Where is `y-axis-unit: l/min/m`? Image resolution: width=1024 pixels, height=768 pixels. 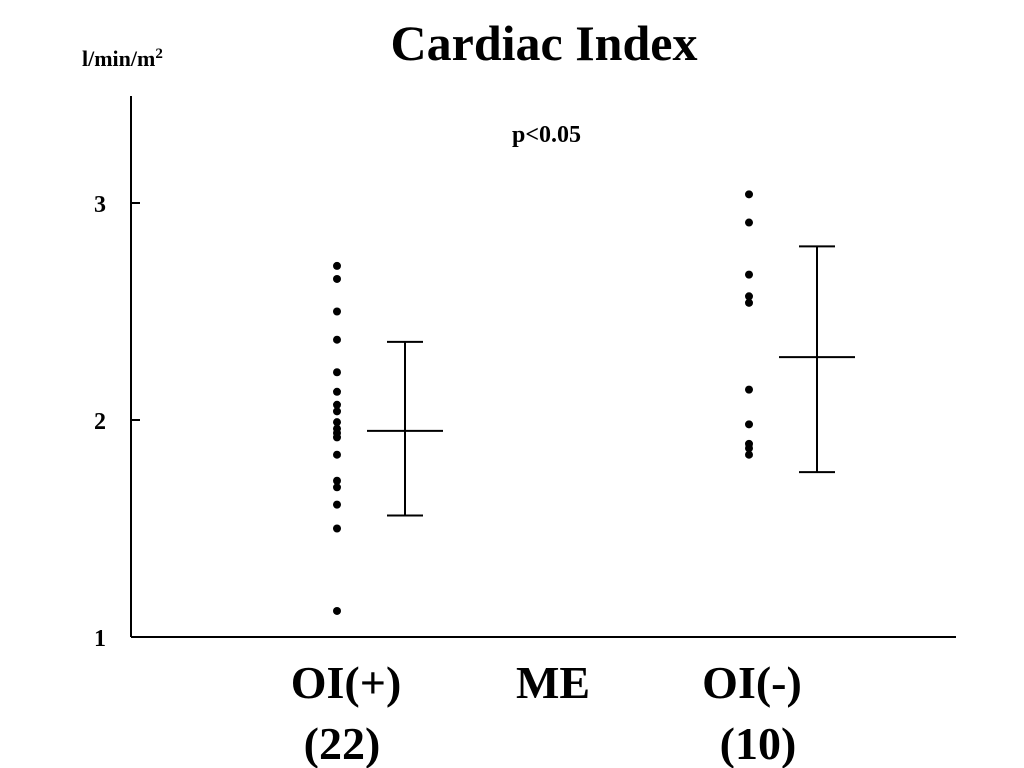
y-axis-unit: l/min/m is located at coordinates (118, 58).